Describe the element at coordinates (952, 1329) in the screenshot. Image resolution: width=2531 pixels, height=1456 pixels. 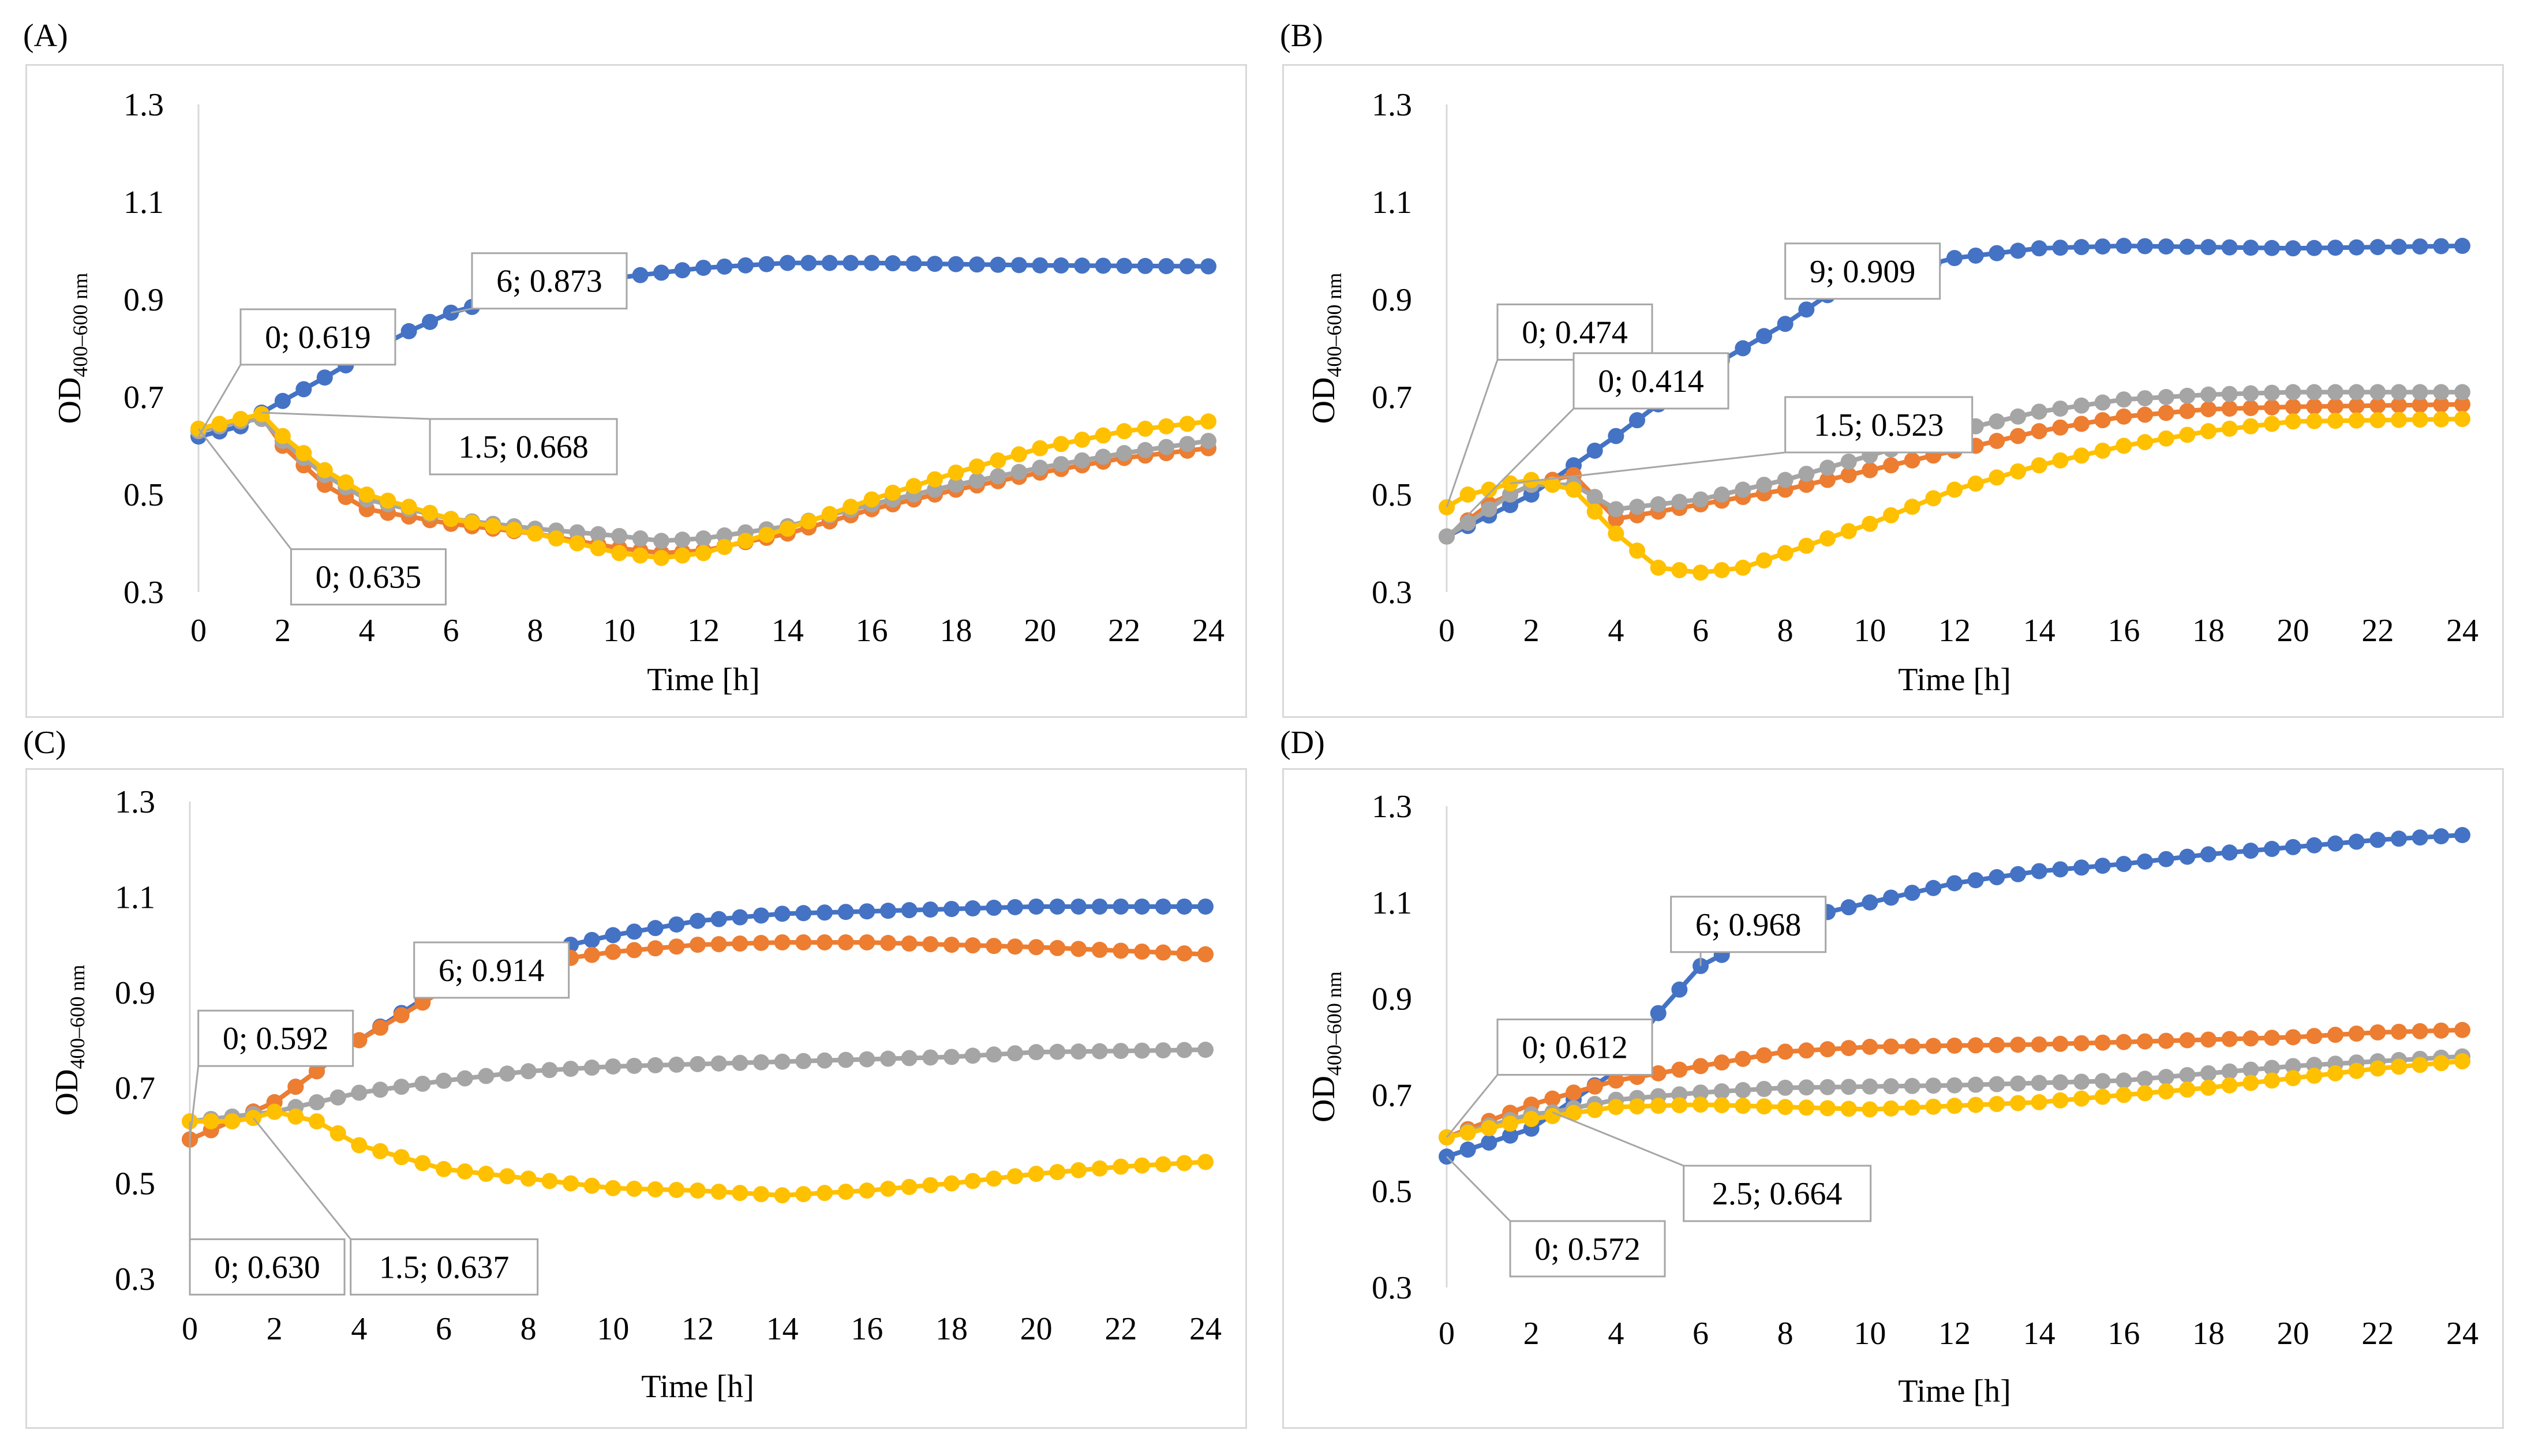
I see `x-tick-label: 18` at that location.